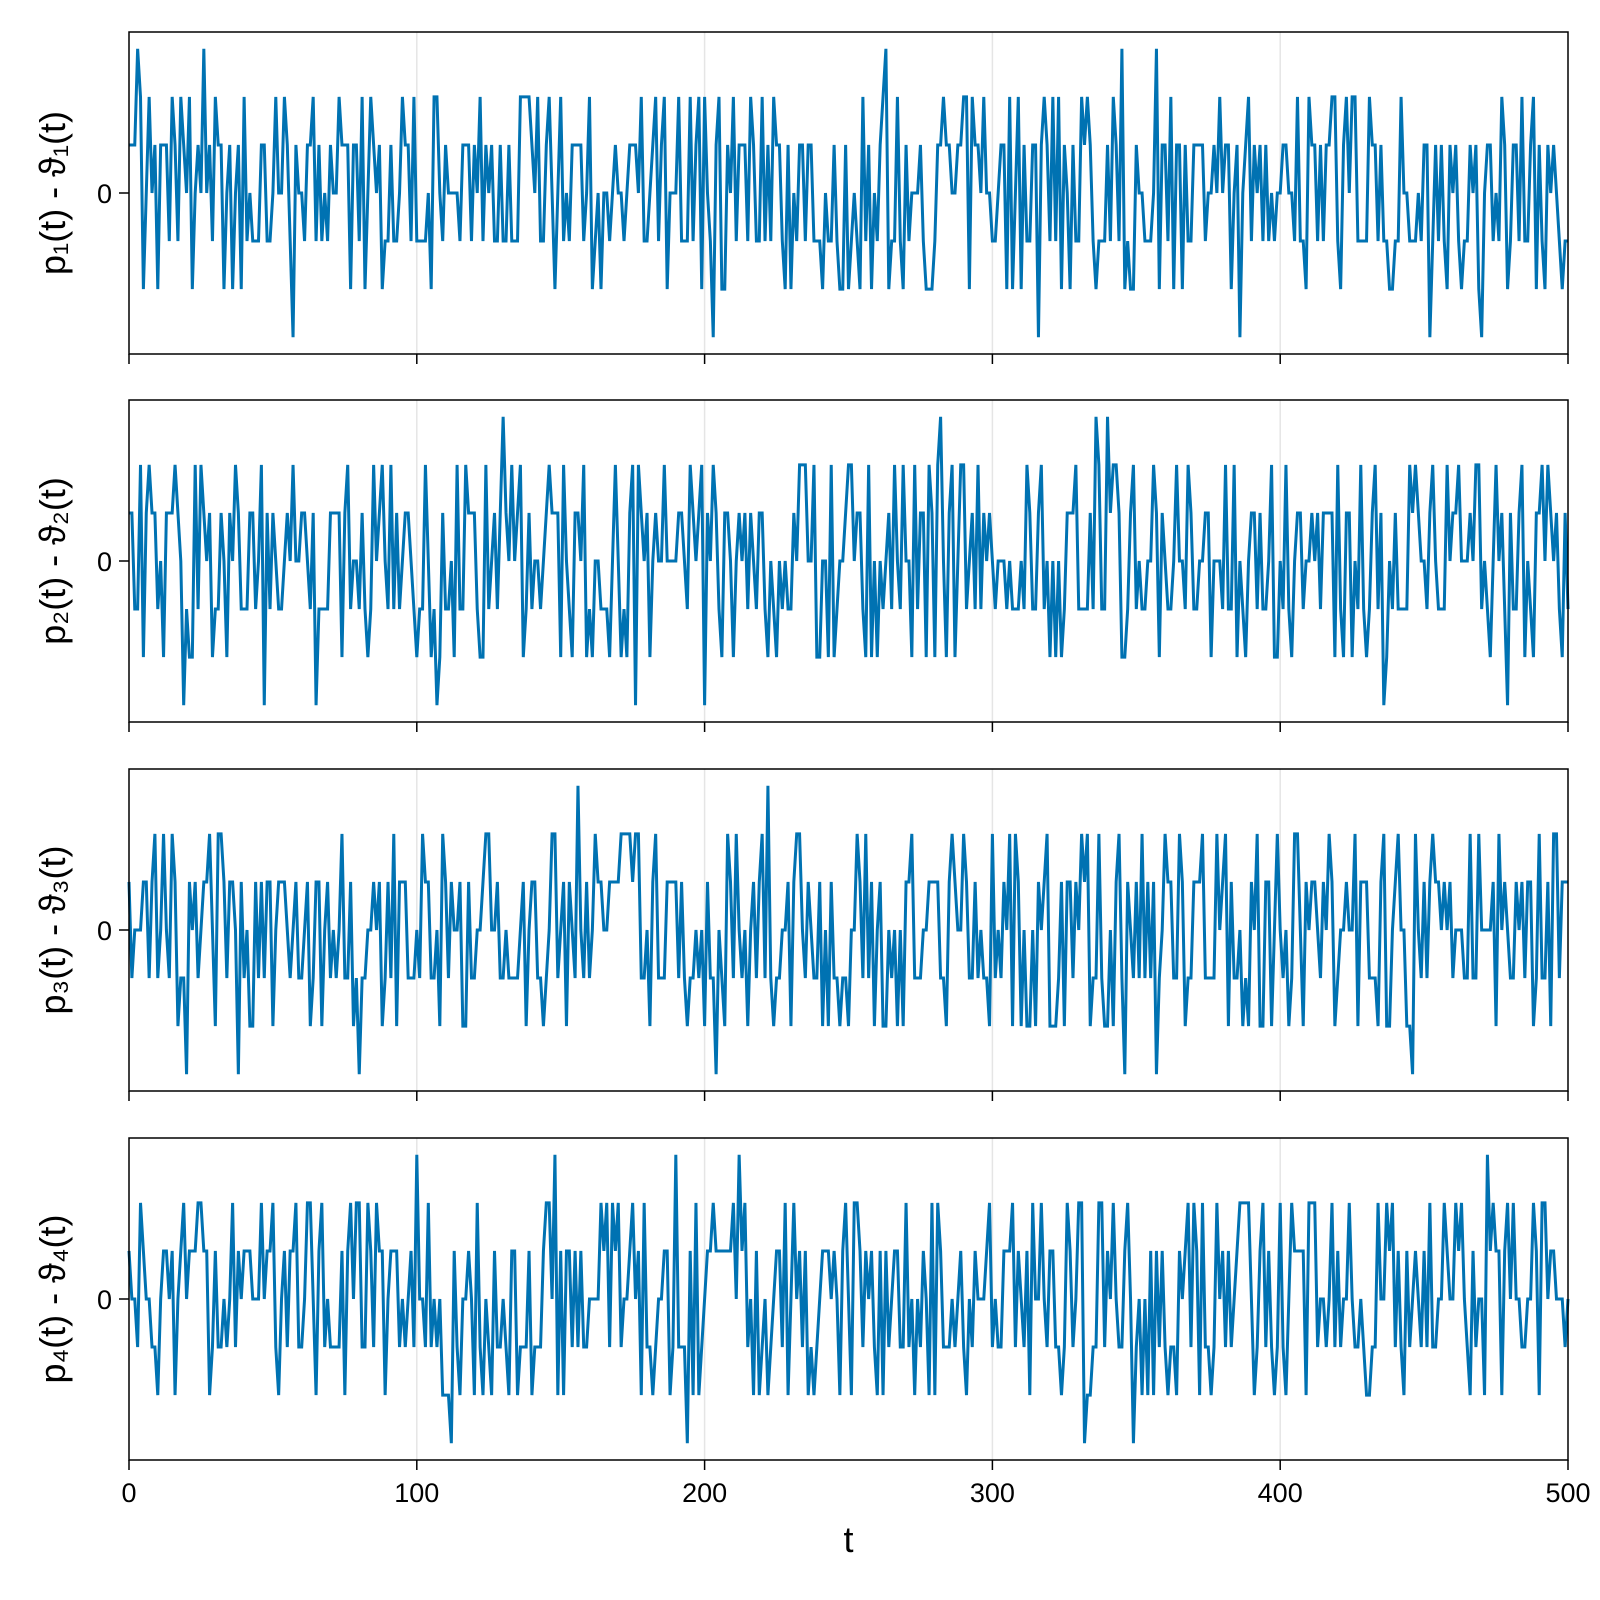 Image resolution: width=1600 pixels, height=1600 pixels. What do you see at coordinates (128, 1493) in the screenshot?
I see `x-tick-label-0: 0` at bounding box center [128, 1493].